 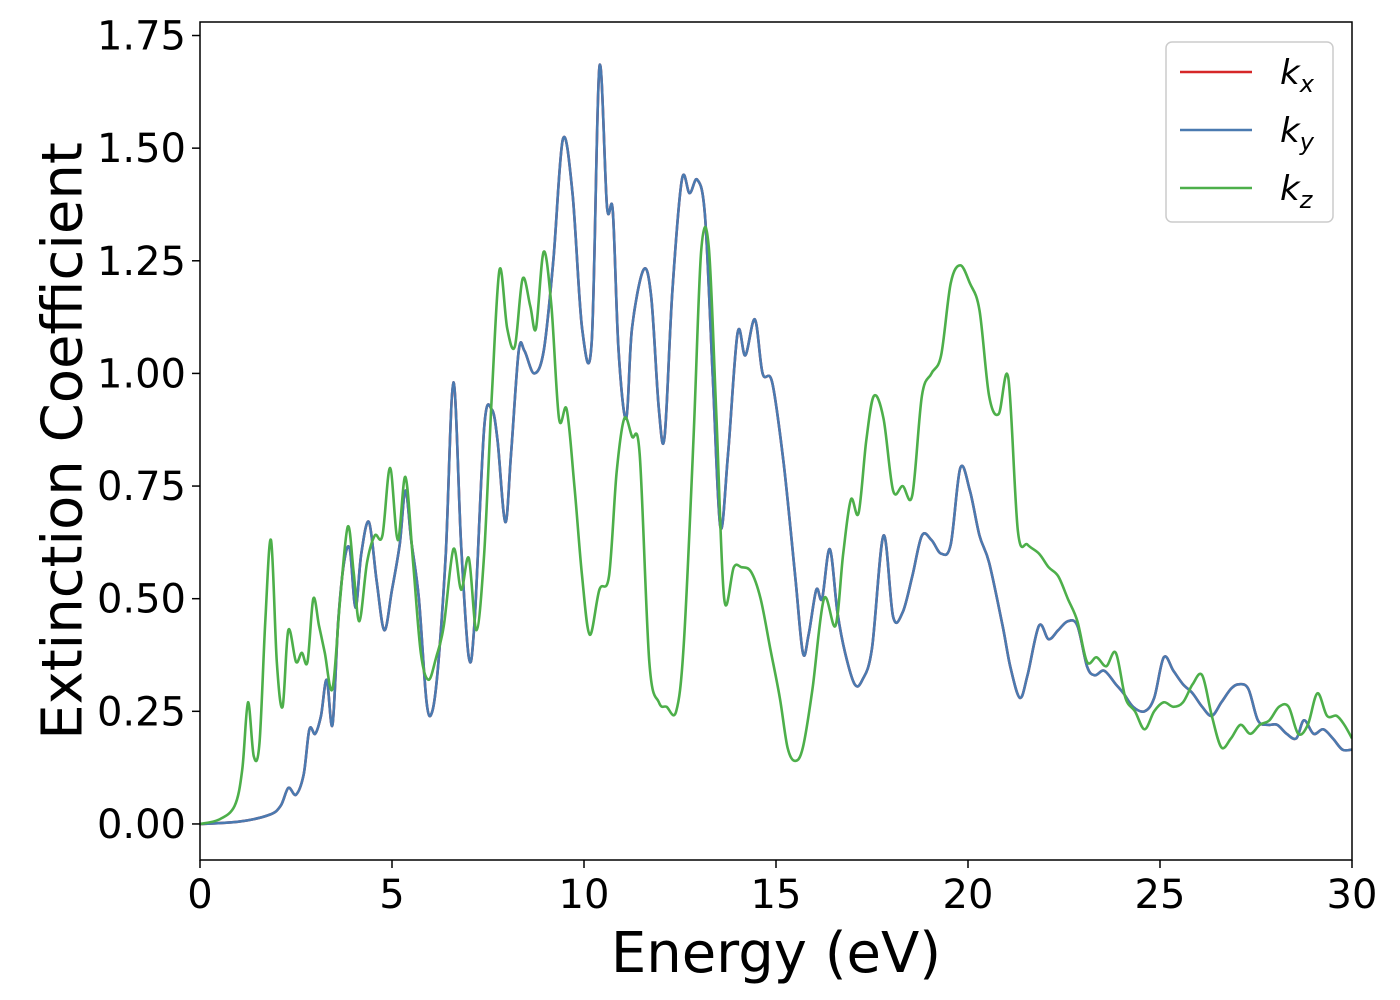 What do you see at coordinates (141, 712) in the screenshot?
I see `y-tick-label: 0.25` at bounding box center [141, 712].